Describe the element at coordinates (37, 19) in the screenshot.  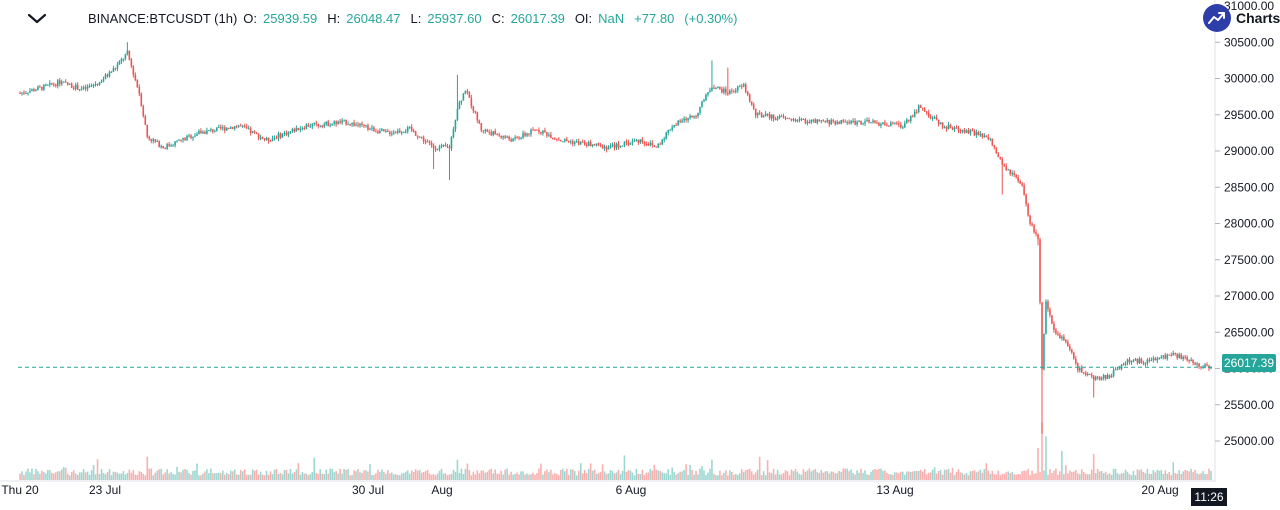
I see `collapse-header-button` at that location.